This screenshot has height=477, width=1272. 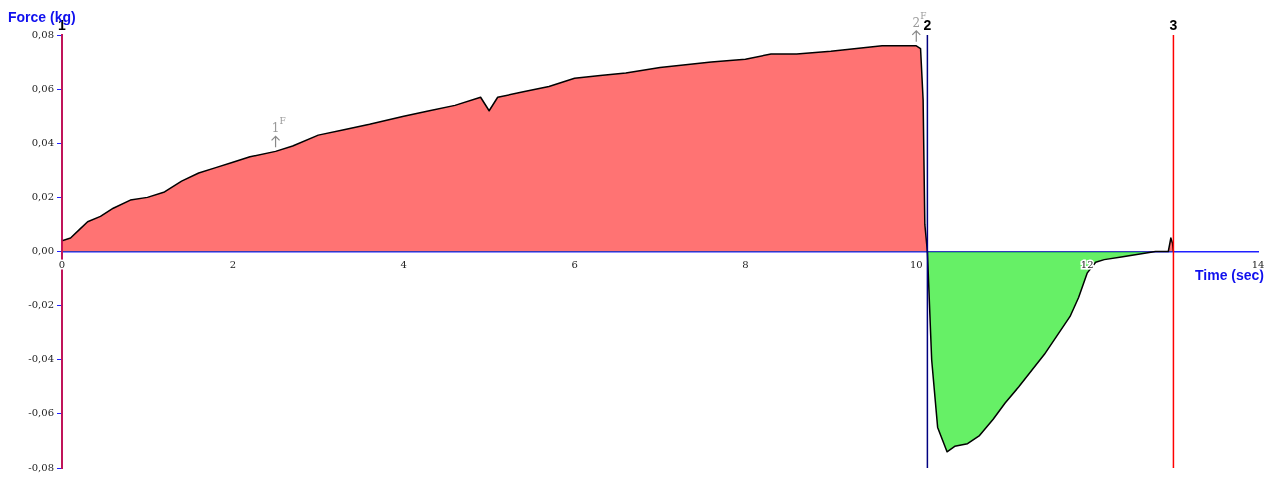 I want to click on y-tick-label: 0,02, so click(x=42, y=196).